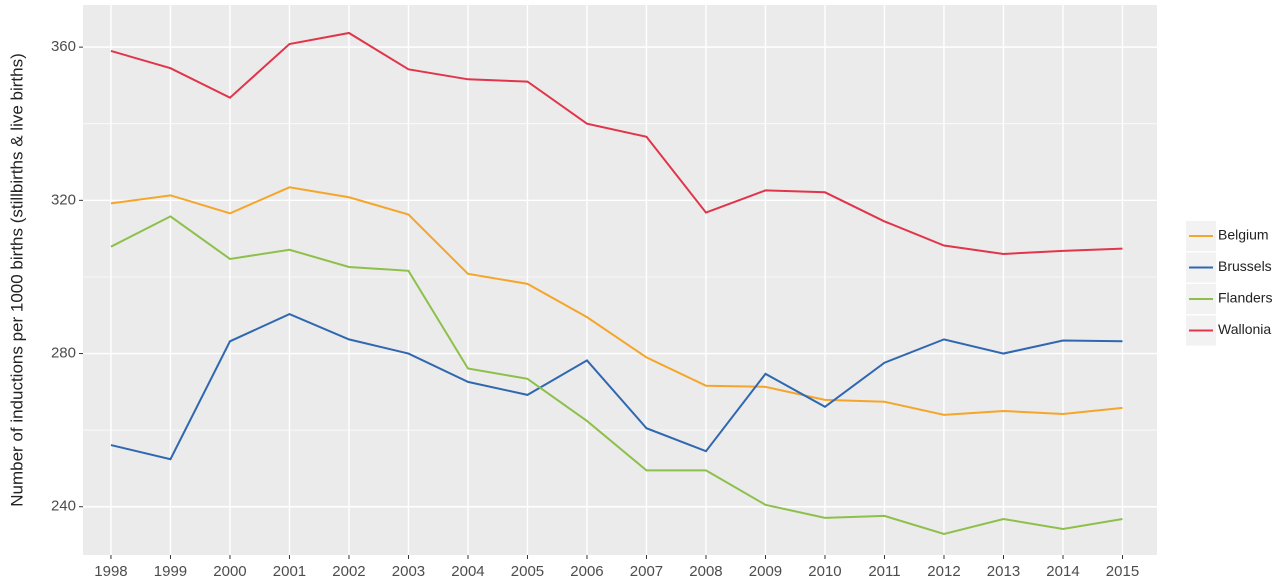  I want to click on x-tick-label: 2011, so click(884, 571).